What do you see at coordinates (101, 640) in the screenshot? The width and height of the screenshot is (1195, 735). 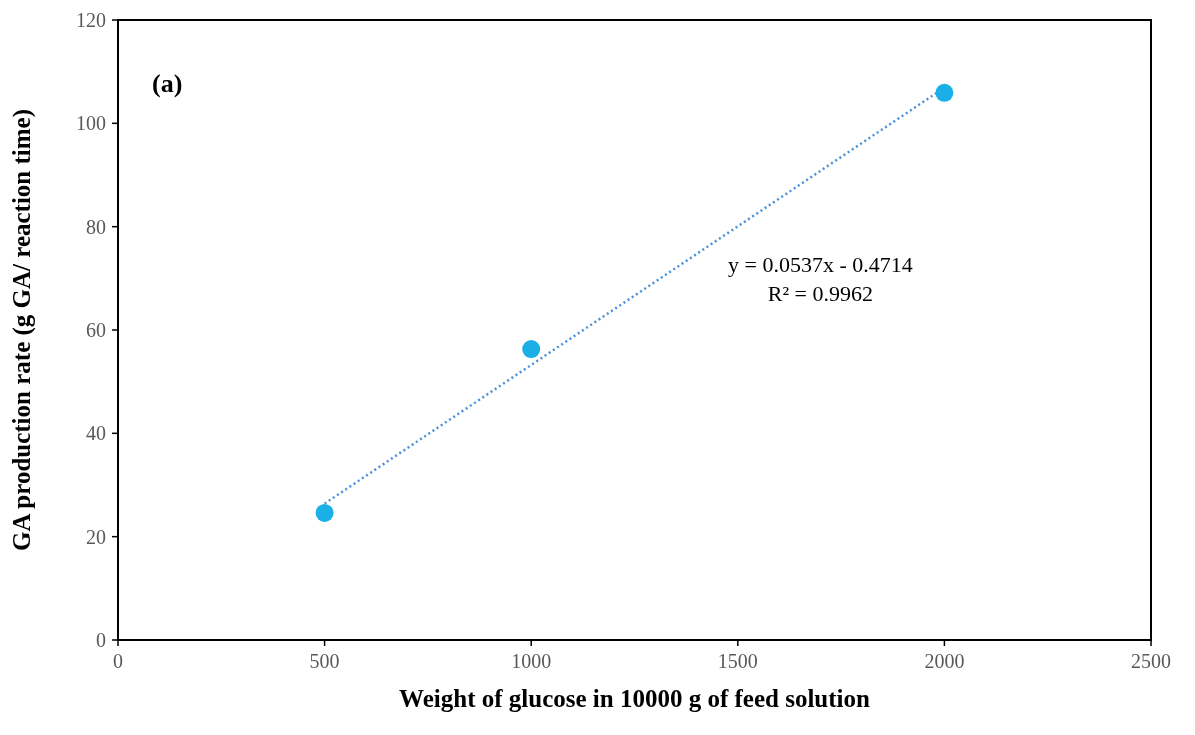 I see `y-tick-label: 0` at bounding box center [101, 640].